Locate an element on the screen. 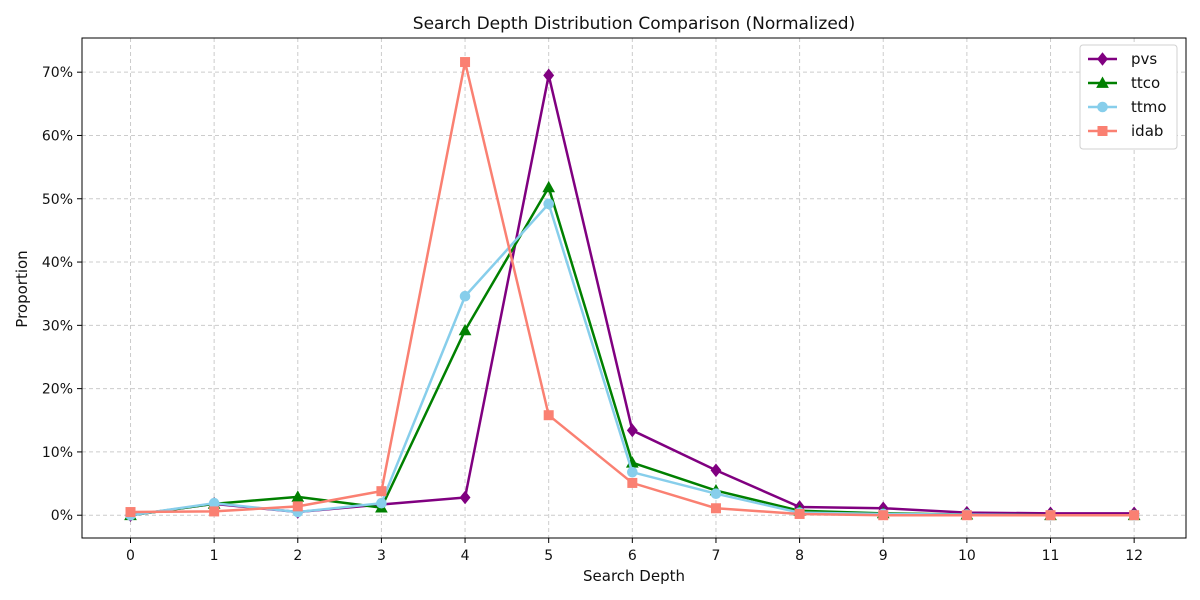 This screenshot has height=600, width=1200. x-tick-label: 1 is located at coordinates (214, 556).